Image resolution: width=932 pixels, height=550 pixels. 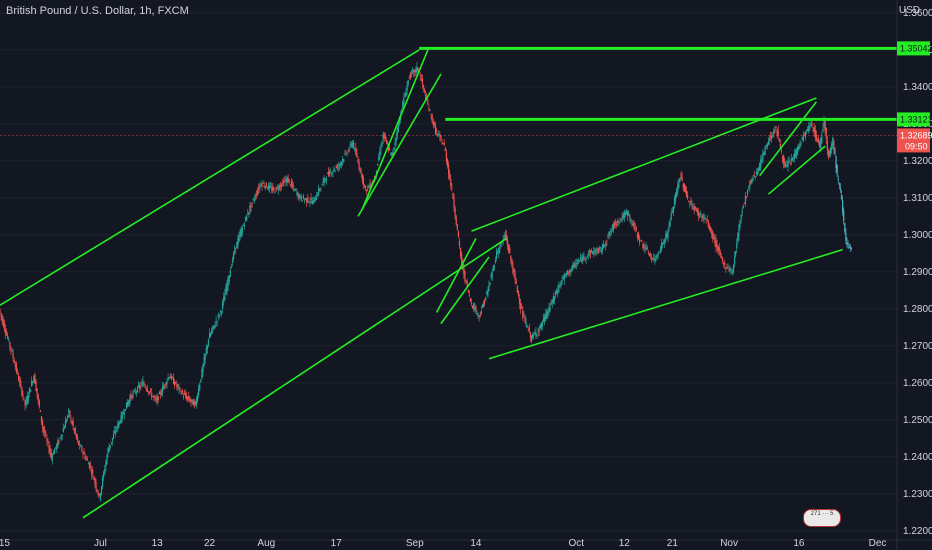 What do you see at coordinates (878, 543) in the screenshot?
I see `x-tick-label: Dec` at bounding box center [878, 543].